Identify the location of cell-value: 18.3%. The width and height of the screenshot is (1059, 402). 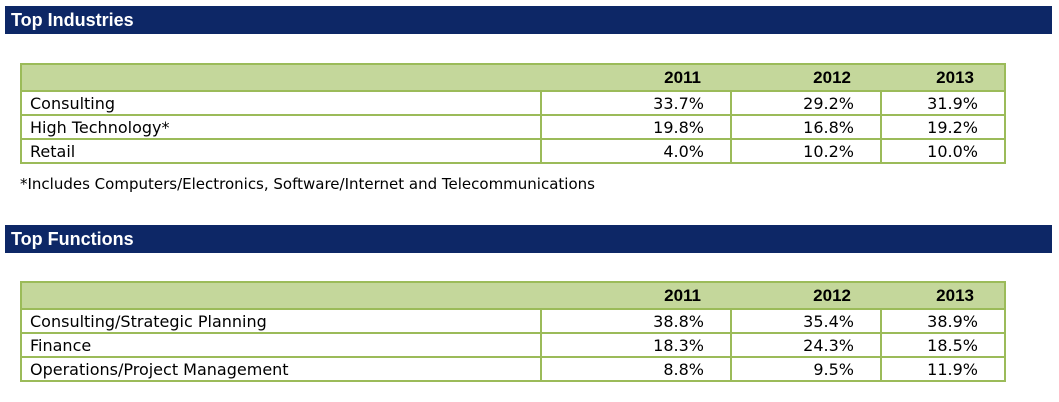
(636, 345).